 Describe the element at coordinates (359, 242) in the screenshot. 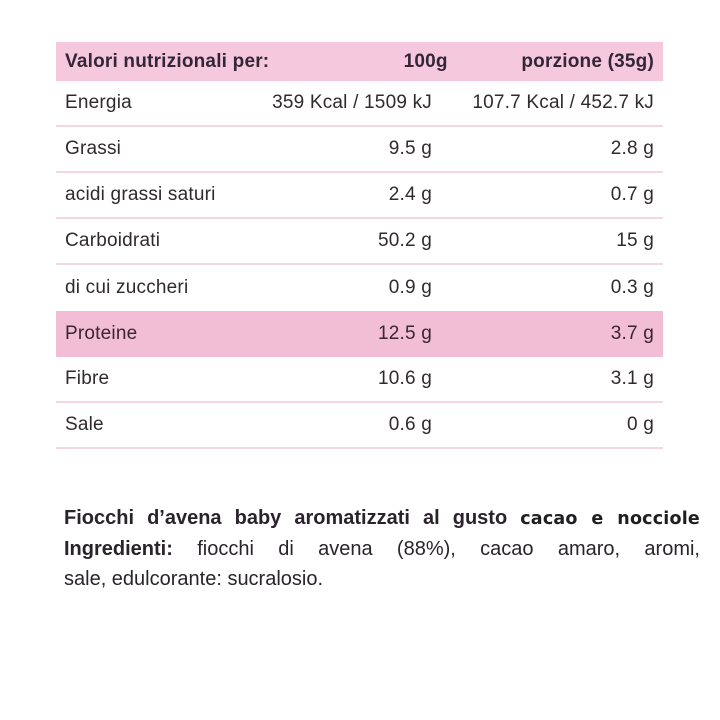

I see `table-row-carboidrati: Carboidrati 50.2 g 15 g` at that location.